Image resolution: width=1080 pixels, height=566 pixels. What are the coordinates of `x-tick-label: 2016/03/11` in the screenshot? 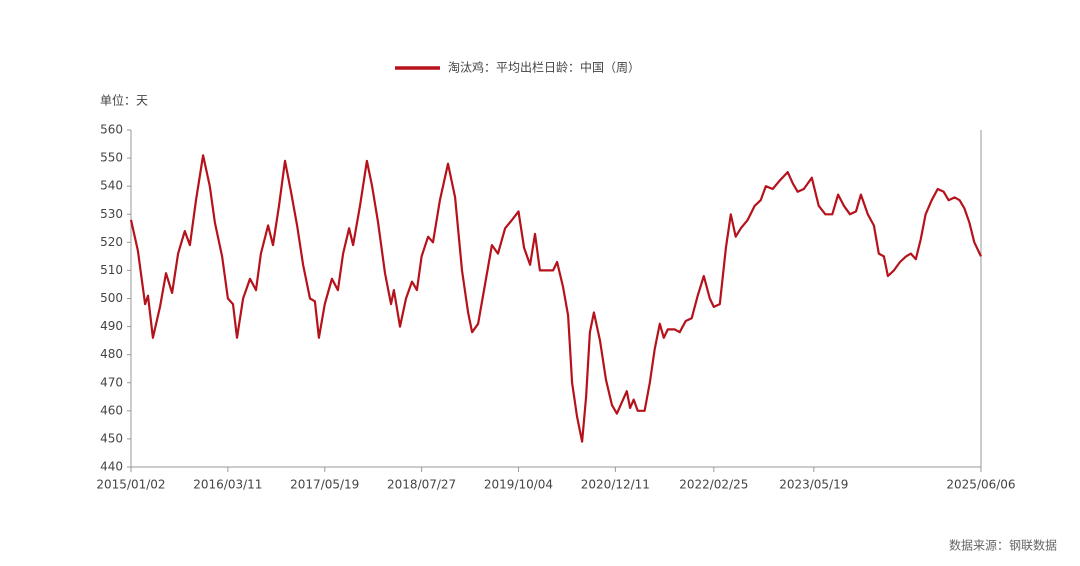 It's located at (227, 485).